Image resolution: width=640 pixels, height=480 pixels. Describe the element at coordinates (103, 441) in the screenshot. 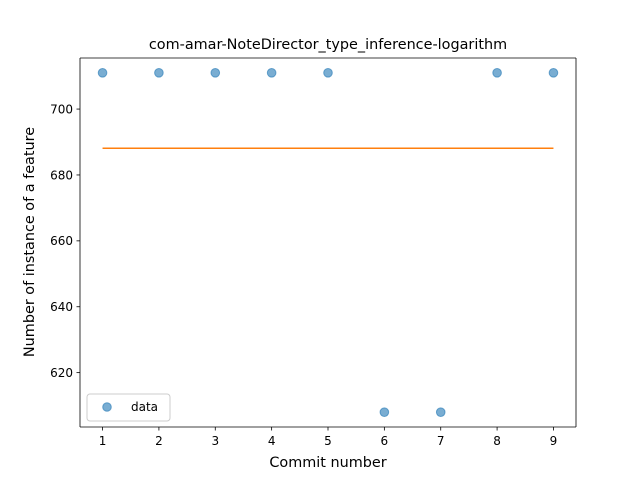

I see `x-tick-label: 1` at that location.